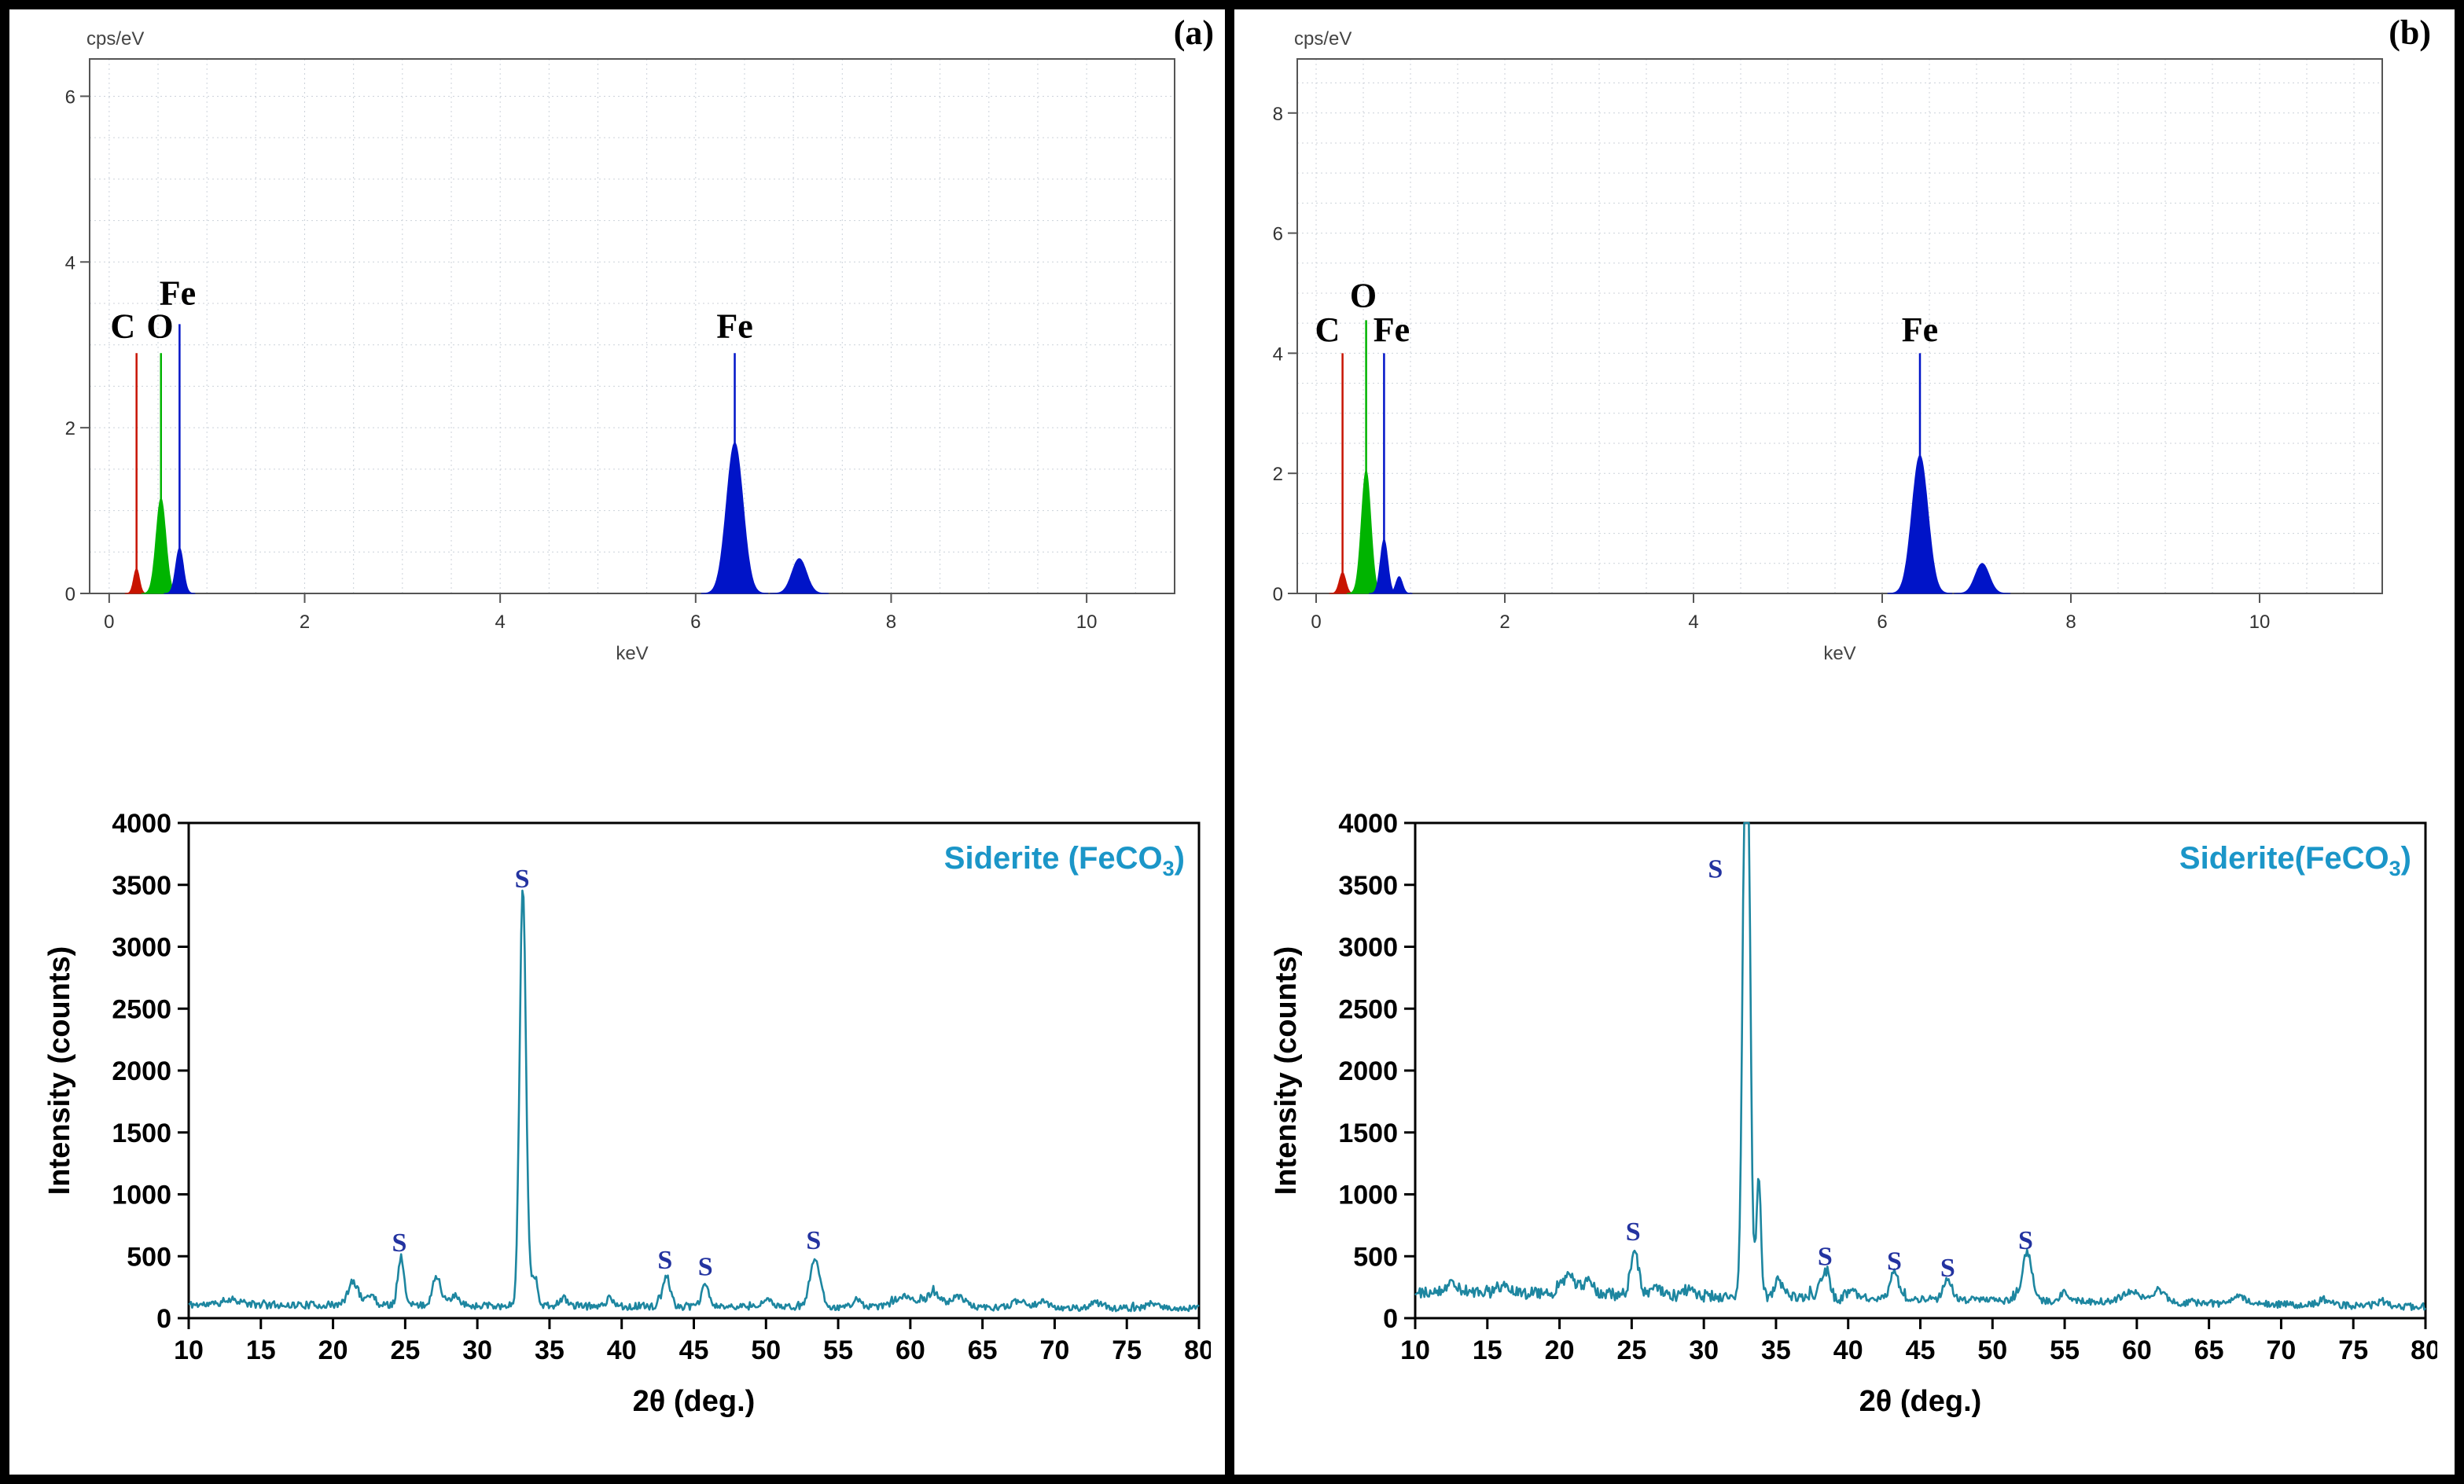 This screenshot has height=1484, width=2464. Describe the element at coordinates (1278, 114) in the screenshot. I see `y-tick-label: 8` at that location.